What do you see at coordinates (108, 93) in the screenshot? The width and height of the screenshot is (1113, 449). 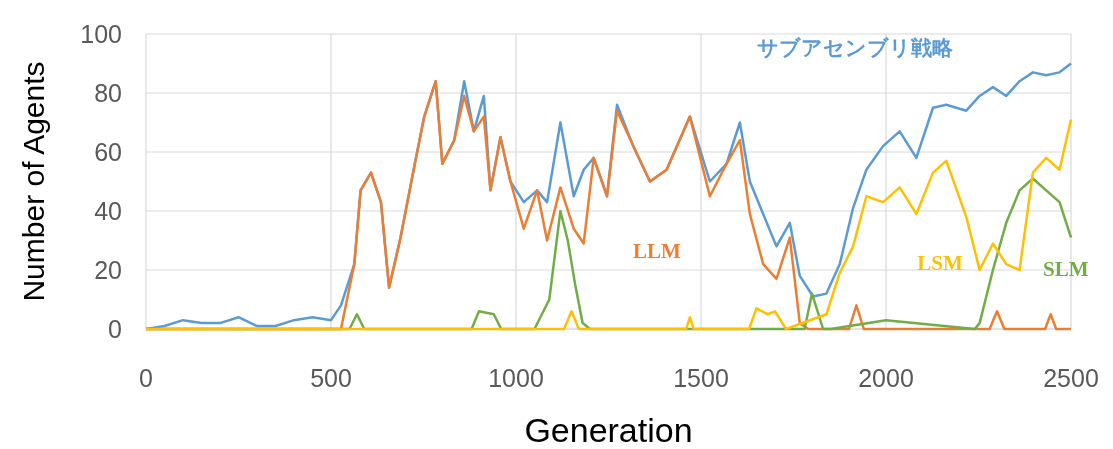 I see `y-tick-label: 80` at bounding box center [108, 93].